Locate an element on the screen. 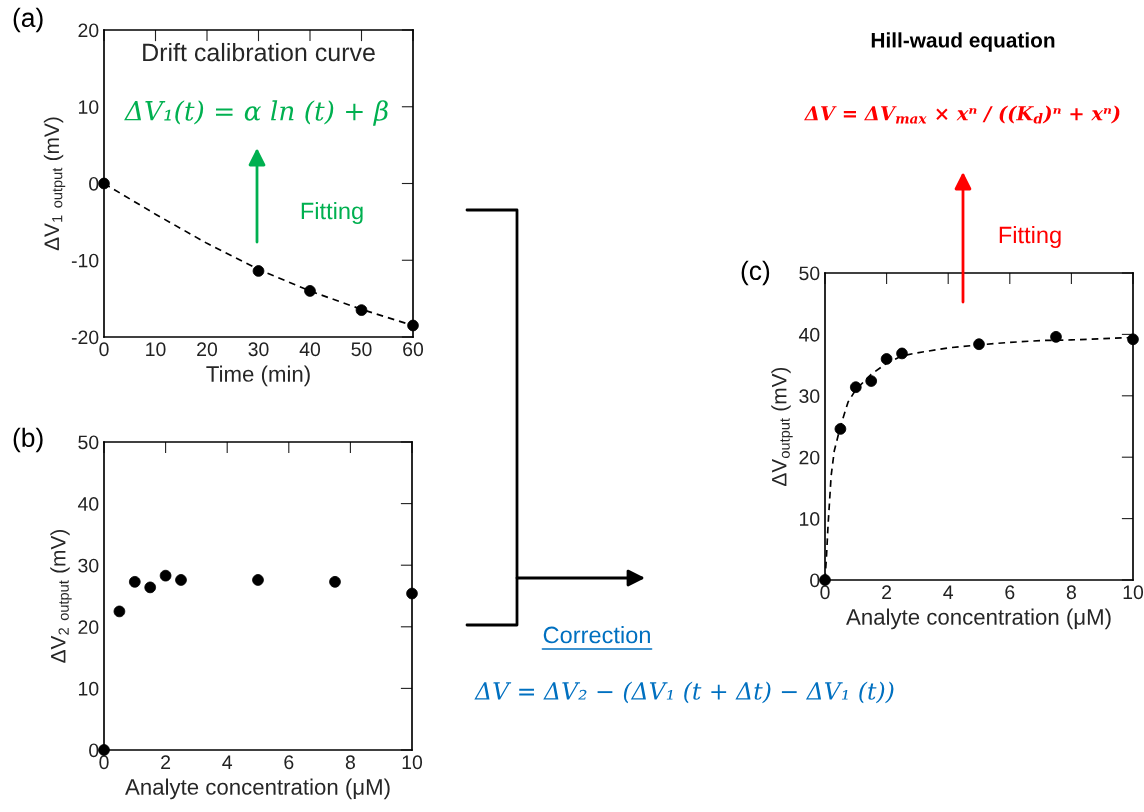  y-tick-label: -10 is located at coordinates (85, 260).